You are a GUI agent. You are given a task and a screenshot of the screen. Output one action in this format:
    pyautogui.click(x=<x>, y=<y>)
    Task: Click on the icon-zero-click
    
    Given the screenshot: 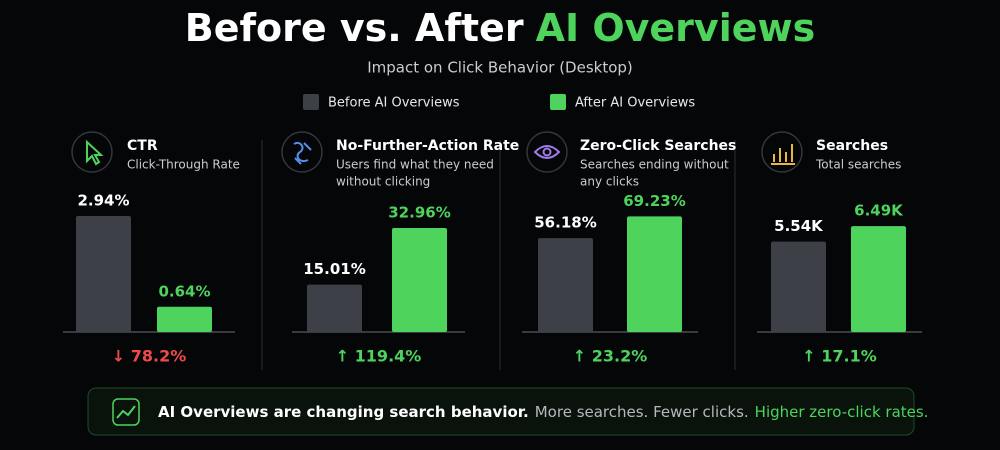 What is the action you would take?
    pyautogui.click(x=547, y=152)
    